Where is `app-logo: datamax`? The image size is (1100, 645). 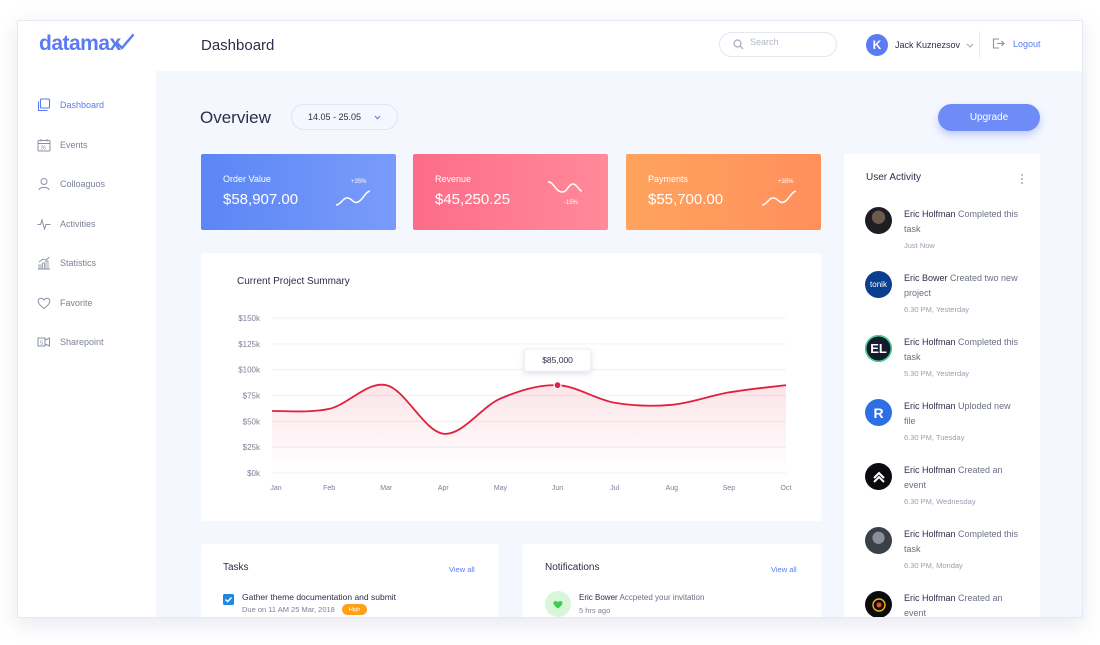
app-logo: datamax is located at coordinates (86, 44).